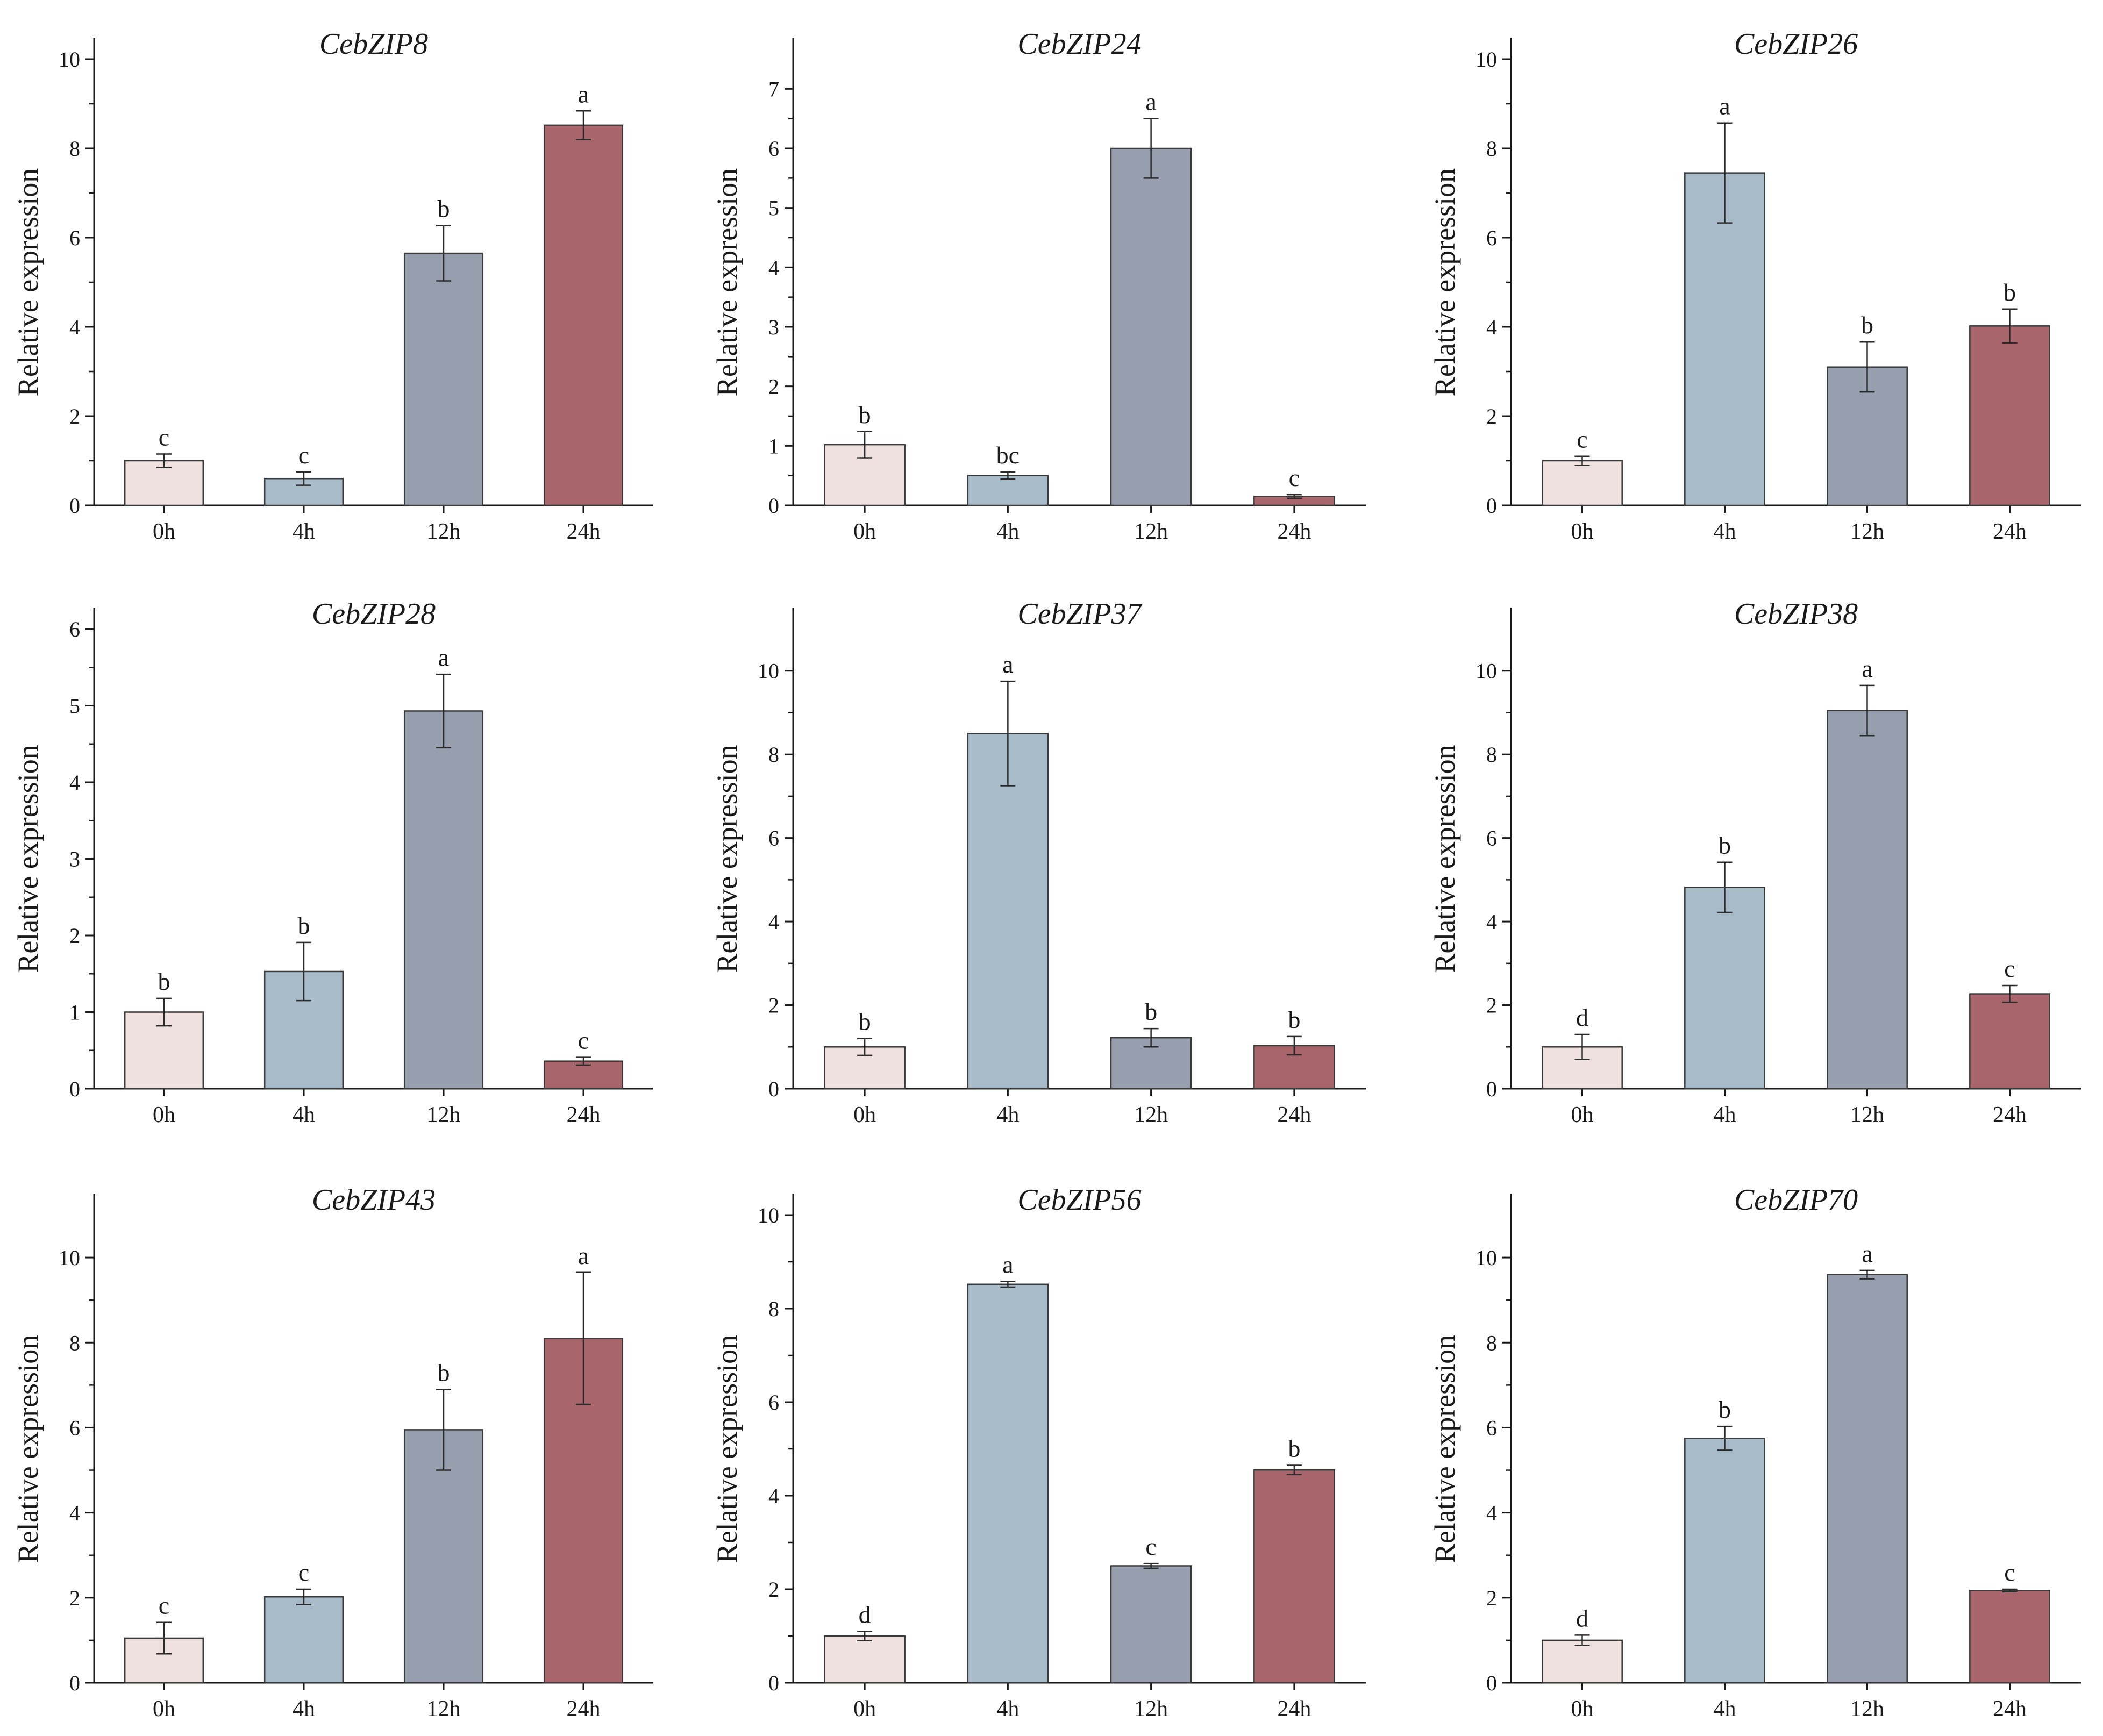  I want to click on y-tick-label: 1, so click(773, 446).